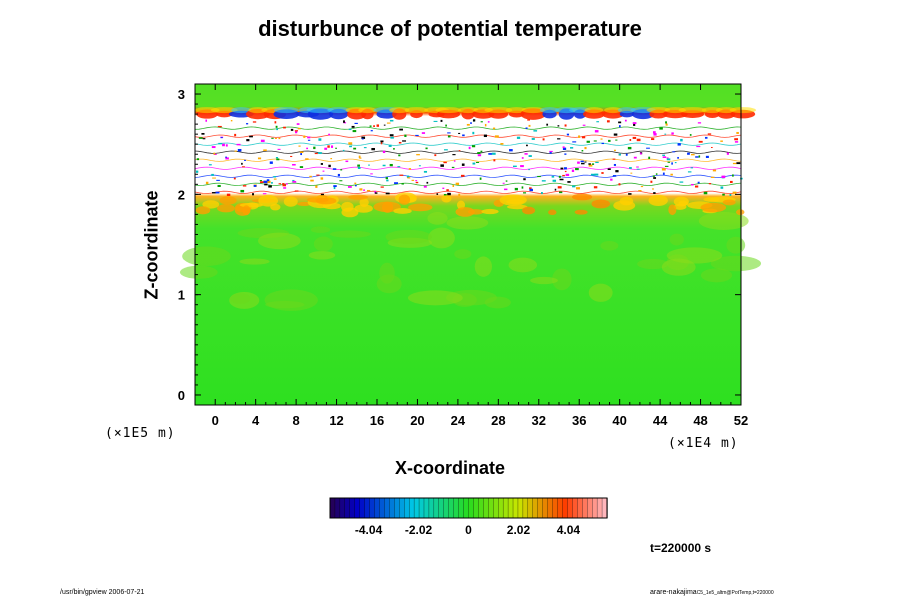  What do you see at coordinates (102, 592) in the screenshot?
I see `footer-command: /usr/bin/gpview 2006-07-21` at bounding box center [102, 592].